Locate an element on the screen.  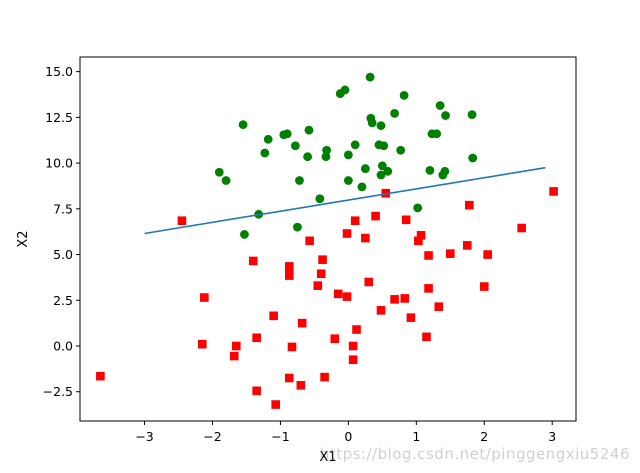
y-tick-label: 0.0 is located at coordinates (63, 346).